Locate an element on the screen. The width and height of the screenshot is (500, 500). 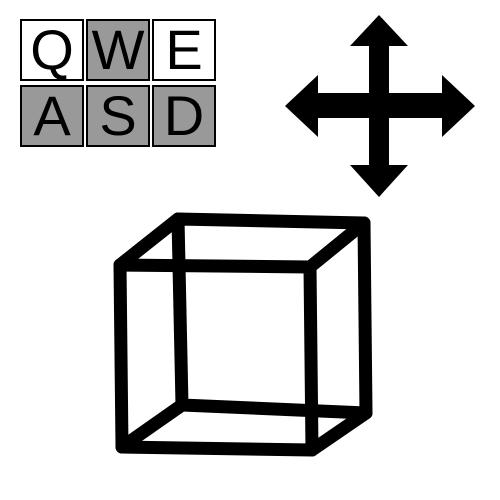
key-w: W is located at coordinates (118, 50).